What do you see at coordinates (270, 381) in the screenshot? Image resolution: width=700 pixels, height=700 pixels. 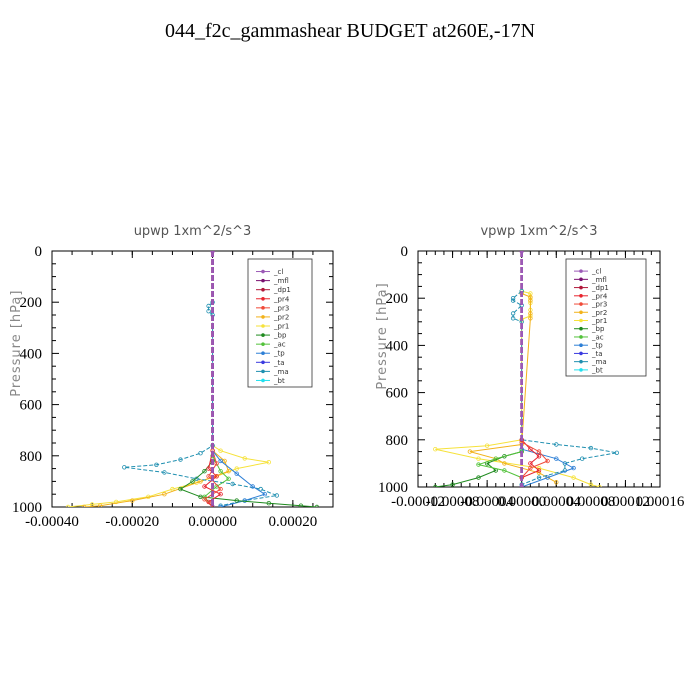 I see `legend-entry-bt: _bt` at bounding box center [270, 381].